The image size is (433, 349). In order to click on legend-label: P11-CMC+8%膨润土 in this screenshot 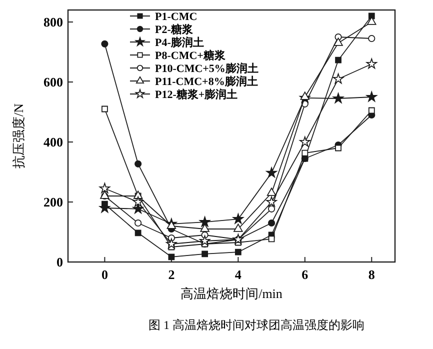, I will do `click(206, 81)`.